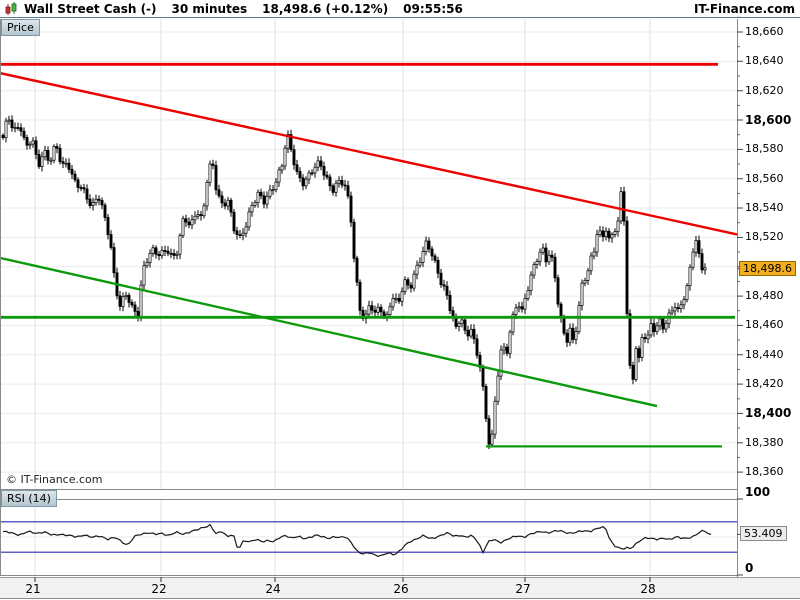 The height and width of the screenshot is (600, 800). I want to click on day-axis-label: 26, so click(401, 589).